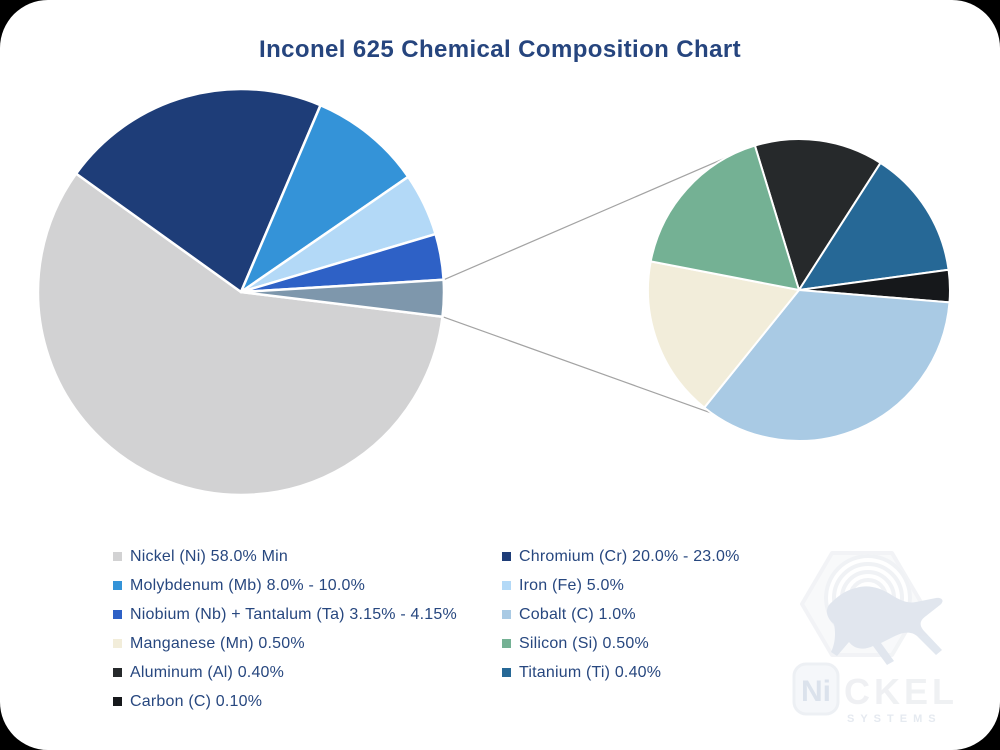 The image size is (1000, 750). Describe the element at coordinates (590, 672) in the screenshot. I see `legend-label: Titanium (Ti) 0.40%` at that location.